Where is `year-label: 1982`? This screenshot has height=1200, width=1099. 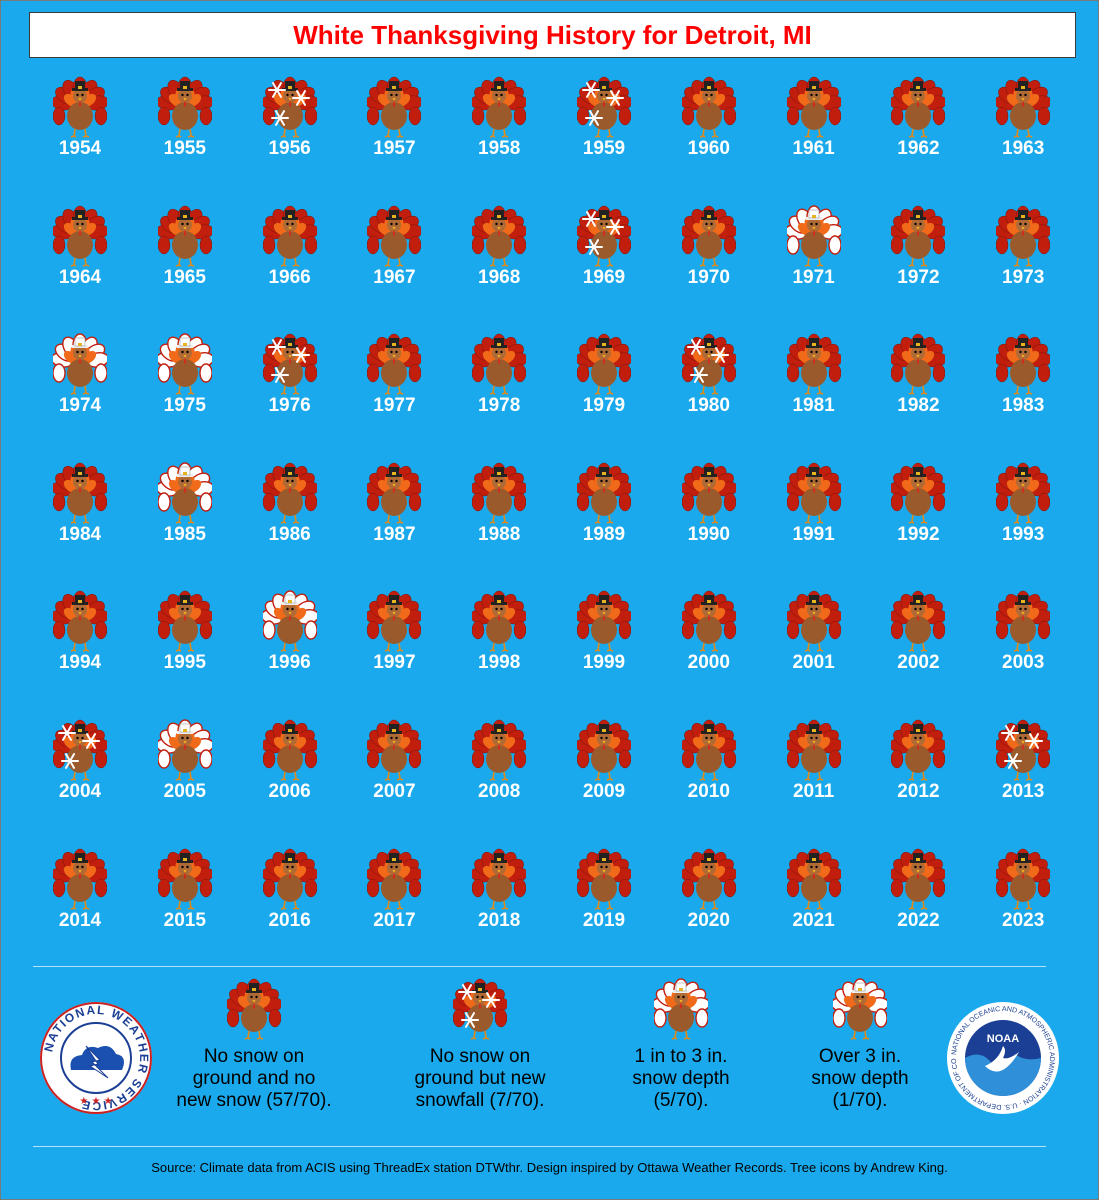
year-label: 1982 is located at coordinates (918, 406).